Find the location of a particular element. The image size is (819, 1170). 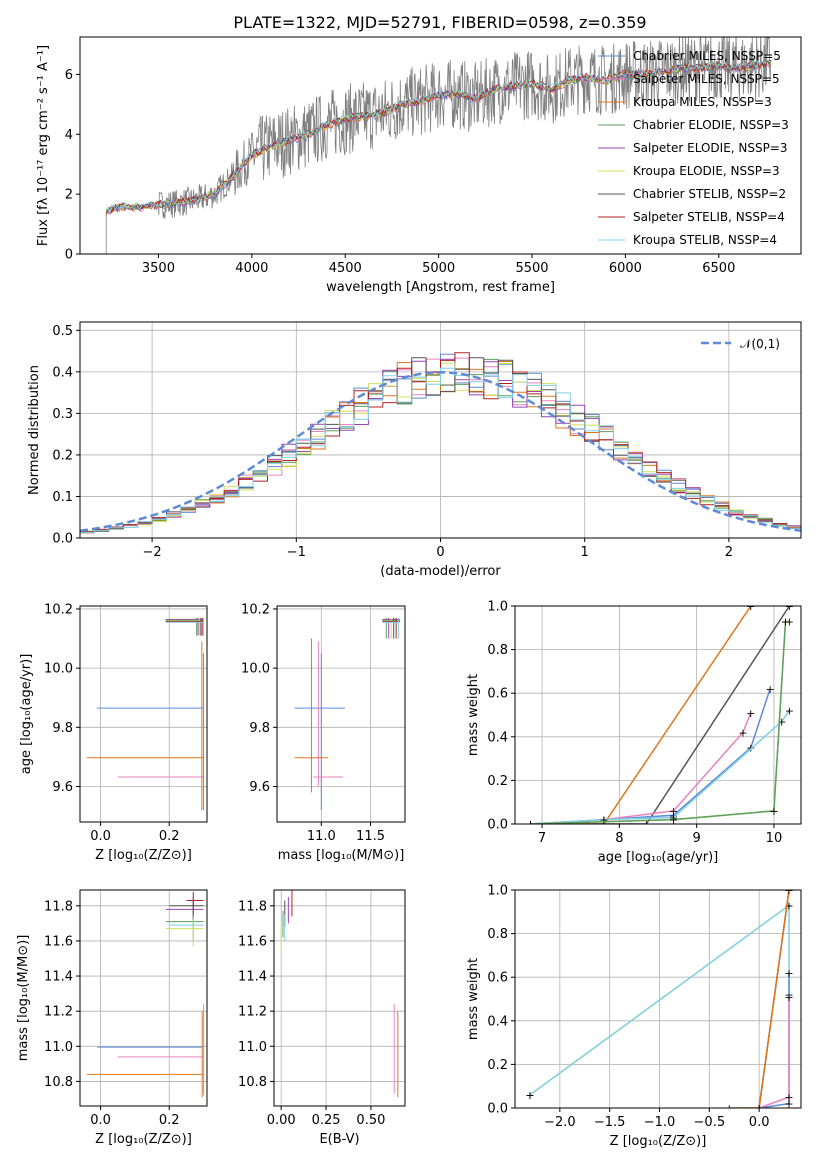

y-tick-label: 10.2 is located at coordinates (58, 609).